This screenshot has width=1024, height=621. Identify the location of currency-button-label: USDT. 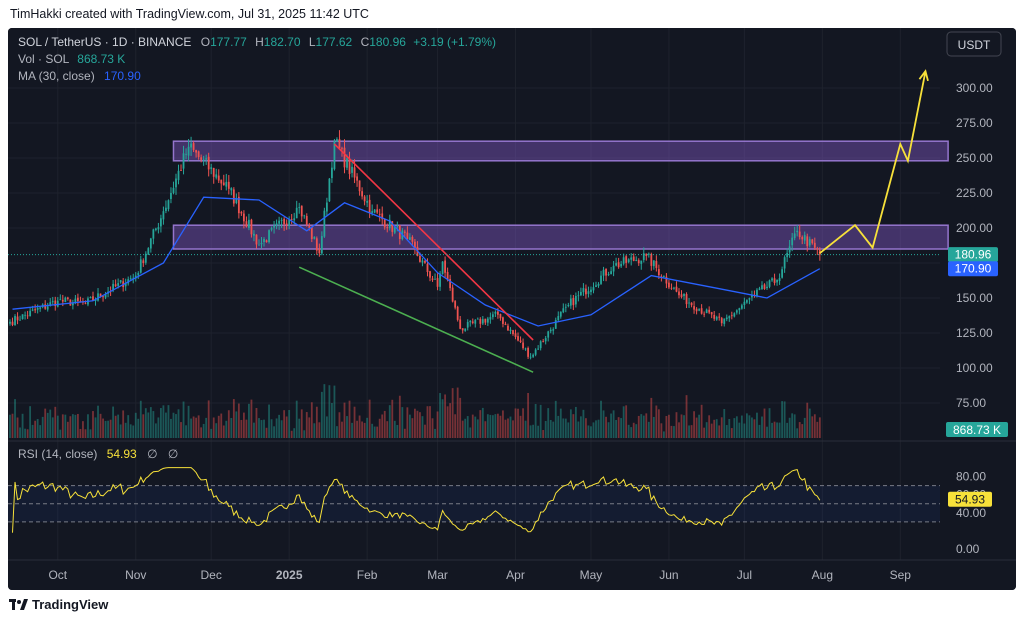
(974, 45).